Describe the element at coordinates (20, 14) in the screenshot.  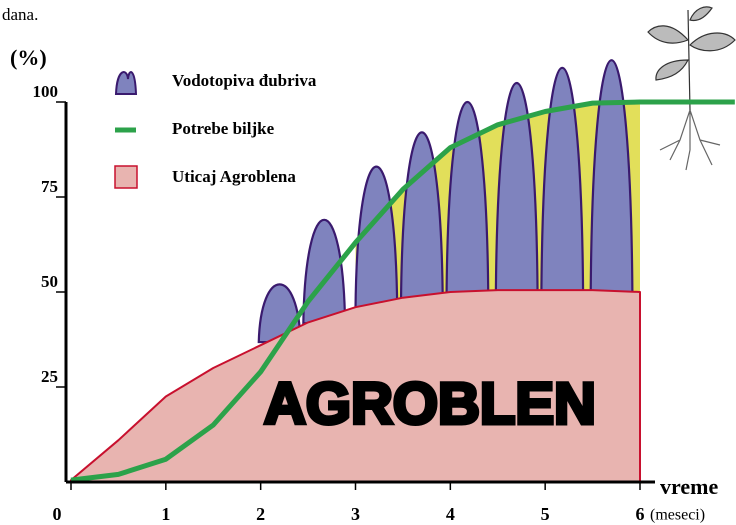
I see `note-text: dana.` at that location.